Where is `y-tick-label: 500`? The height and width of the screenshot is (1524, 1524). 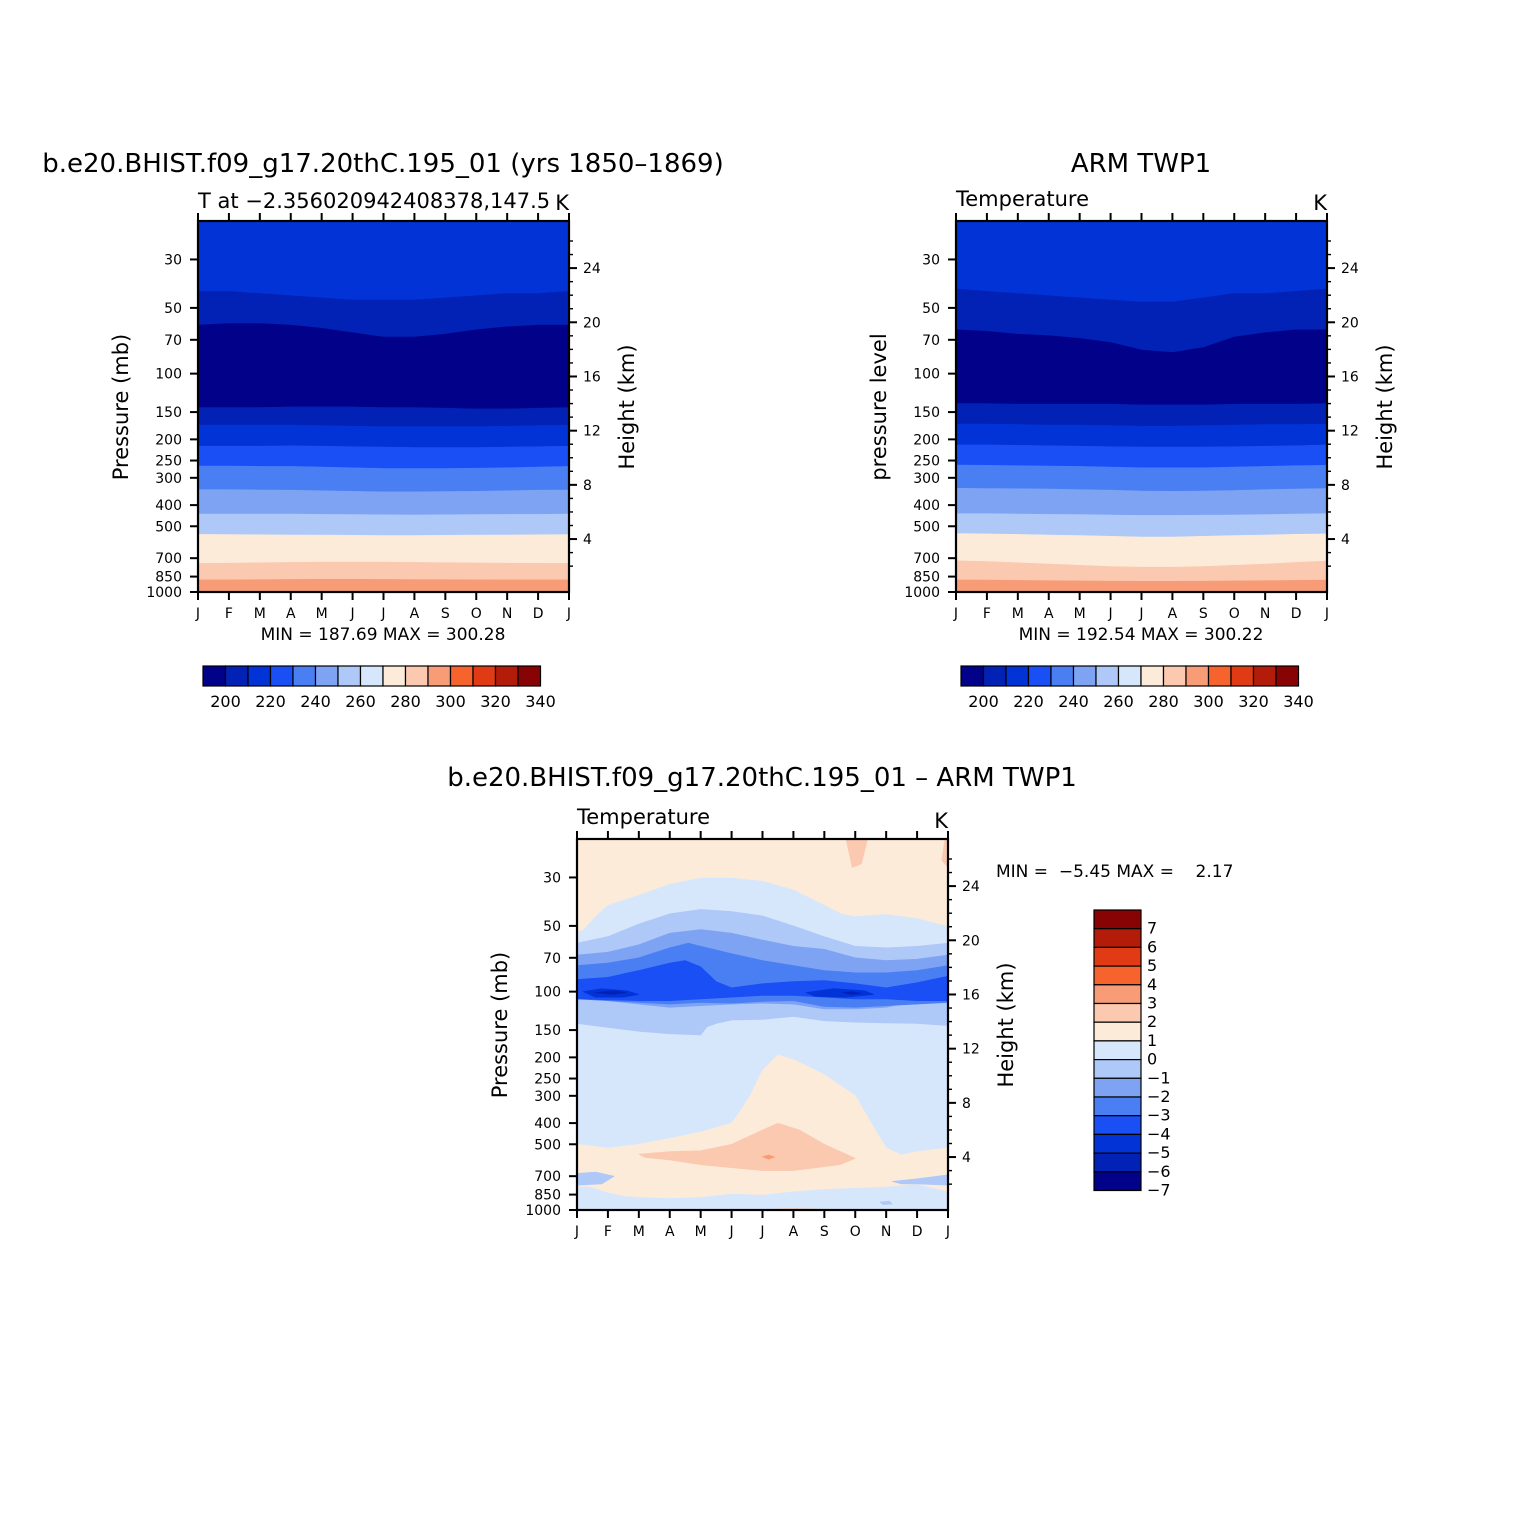
y-tick-label: 500 is located at coordinates (168, 527).